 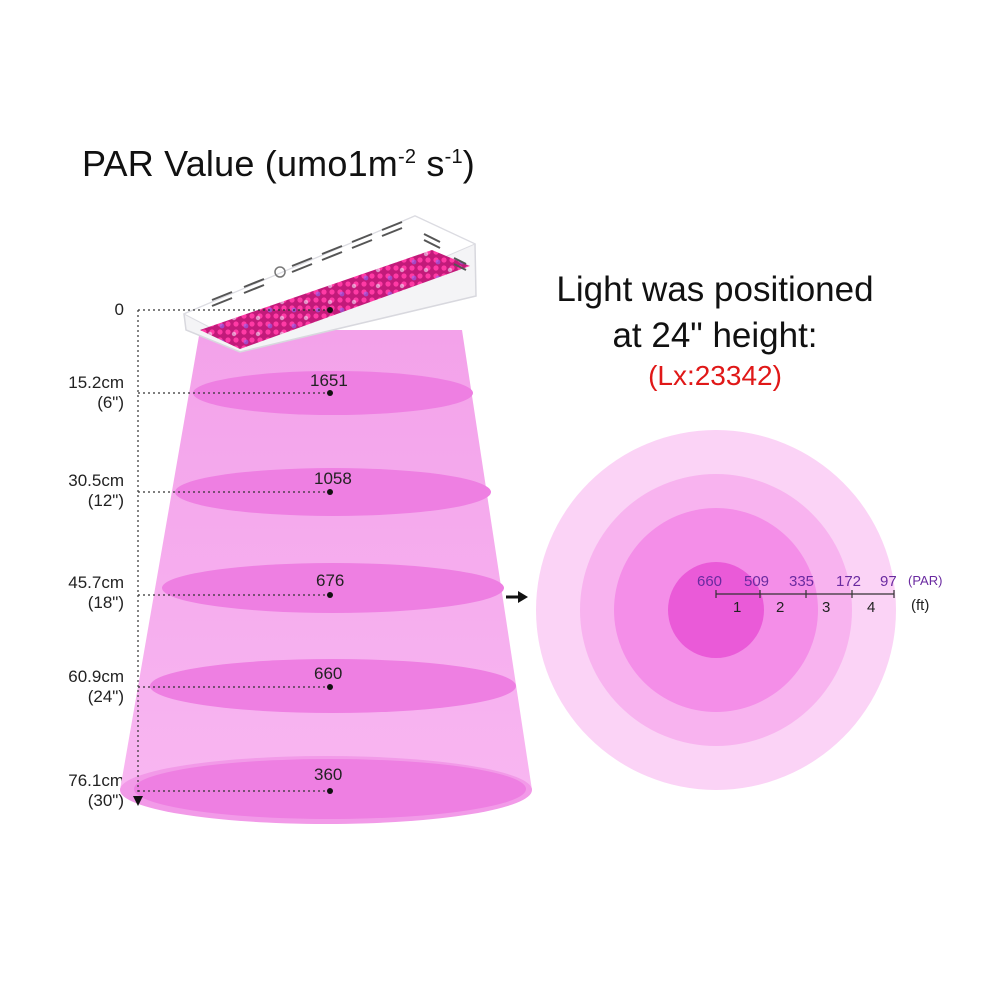 What do you see at coordinates (715, 289) in the screenshot?
I see `headline-line1: Light was positioned` at bounding box center [715, 289].